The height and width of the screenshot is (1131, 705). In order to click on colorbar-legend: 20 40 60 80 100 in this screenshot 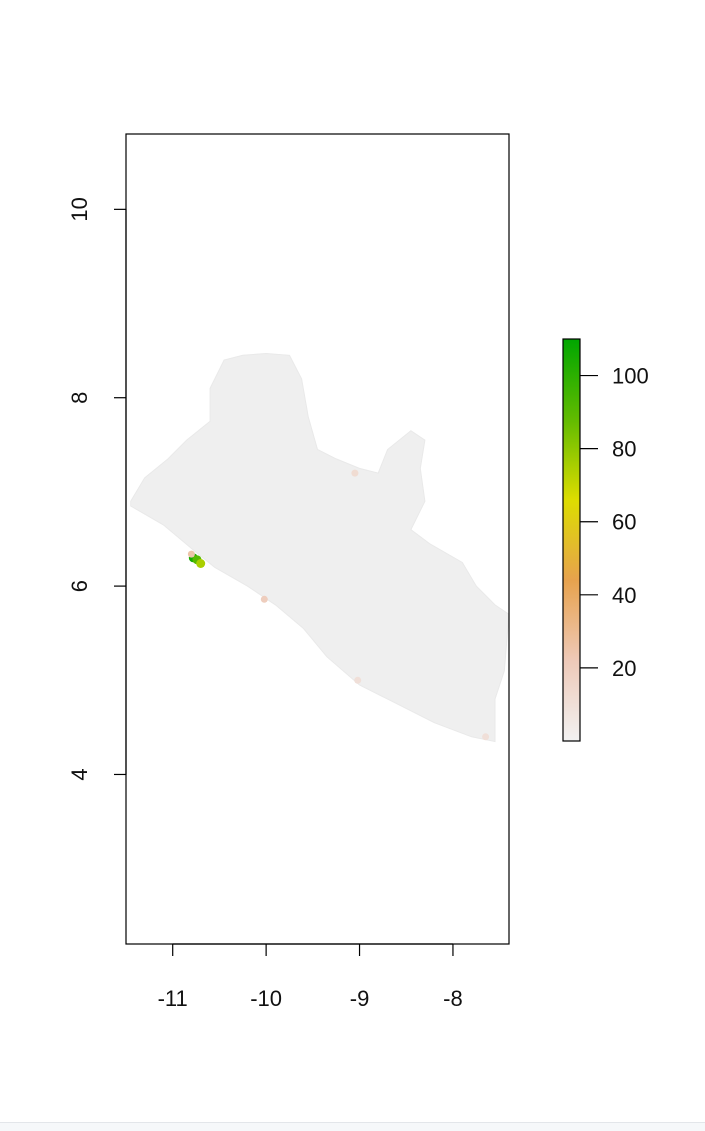, I will do `click(605, 540)`.